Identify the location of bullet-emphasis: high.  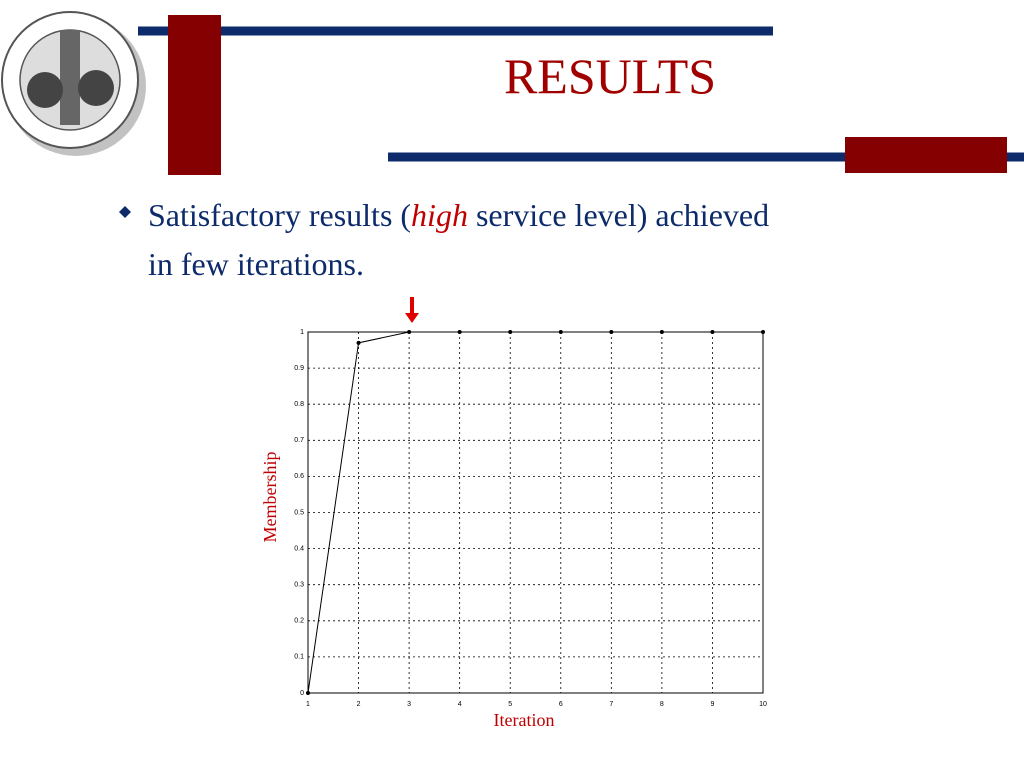
(439, 215).